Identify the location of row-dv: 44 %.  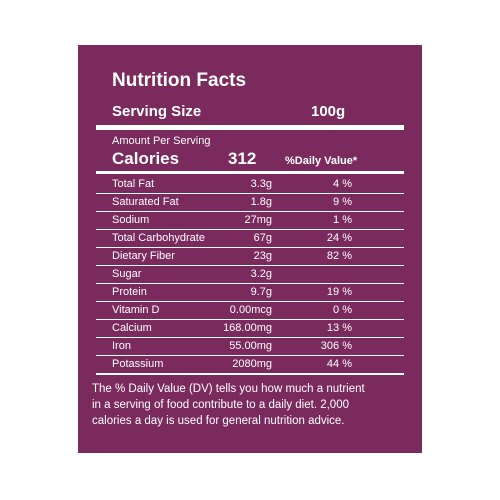
(339, 364).